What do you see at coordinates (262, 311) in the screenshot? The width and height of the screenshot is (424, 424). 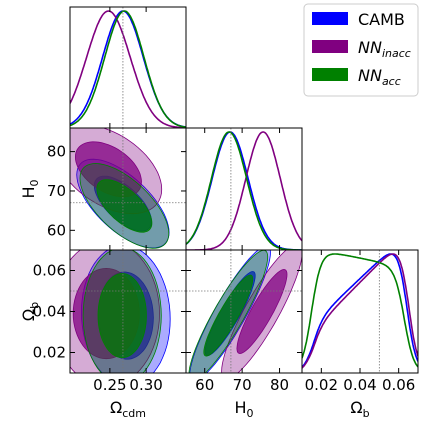 I see `contour-68-nn-inacc` at bounding box center [262, 311].